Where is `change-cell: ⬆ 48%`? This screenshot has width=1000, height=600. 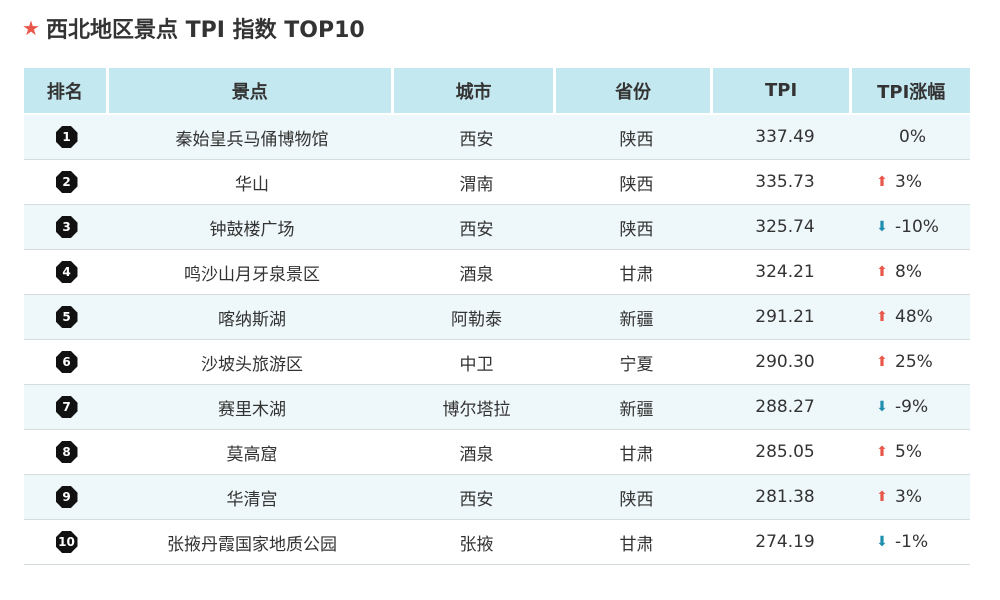 change-cell: ⬆ 48% is located at coordinates (912, 317).